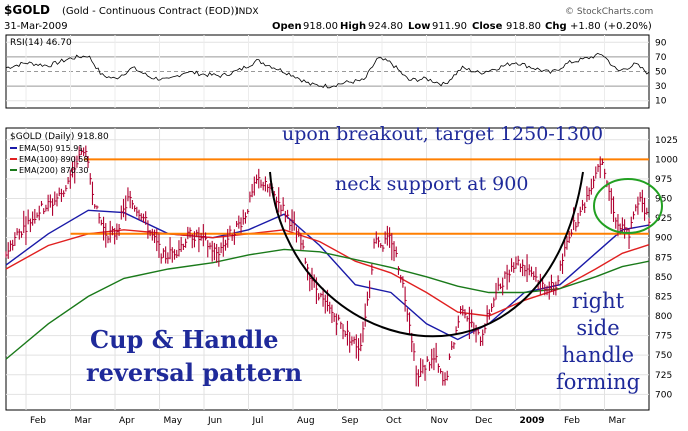  I want to click on y-tick-label: 775, so click(663, 337).